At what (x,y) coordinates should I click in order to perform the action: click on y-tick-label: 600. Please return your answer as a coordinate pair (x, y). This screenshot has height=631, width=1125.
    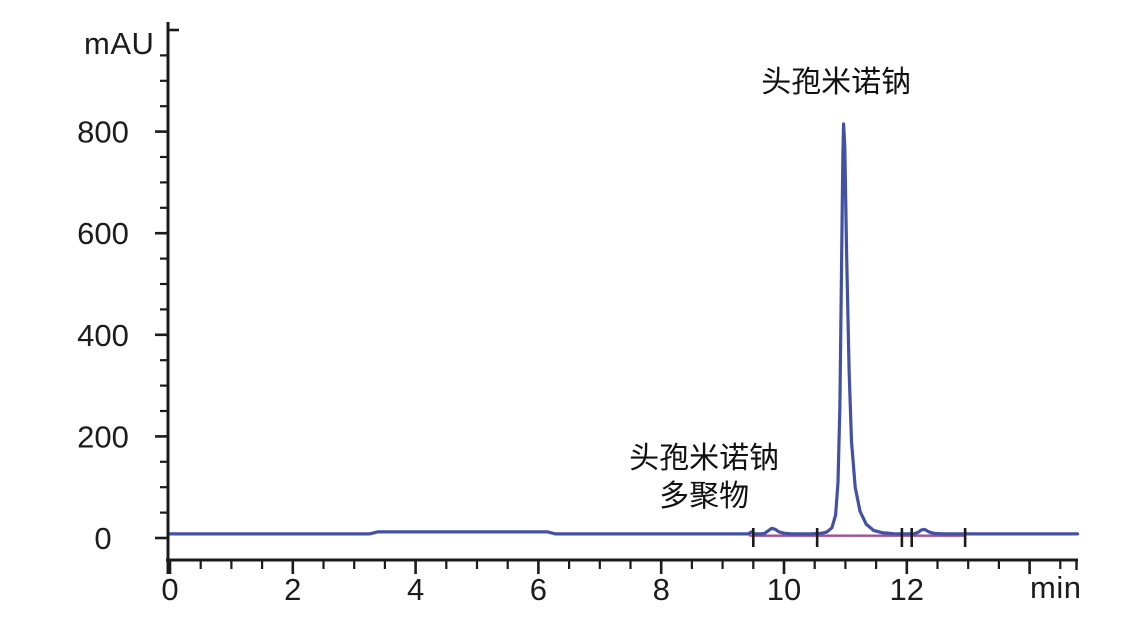
    Looking at the image, I should click on (103, 233).